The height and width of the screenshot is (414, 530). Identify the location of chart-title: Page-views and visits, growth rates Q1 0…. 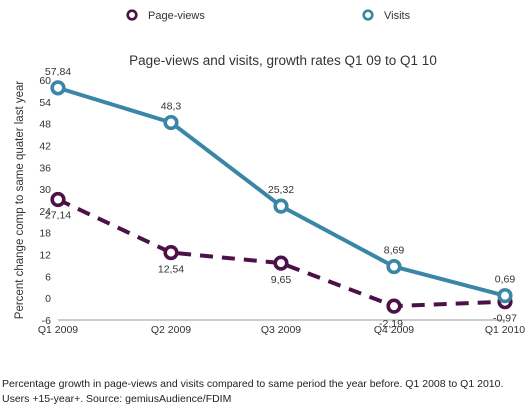
(283, 60).